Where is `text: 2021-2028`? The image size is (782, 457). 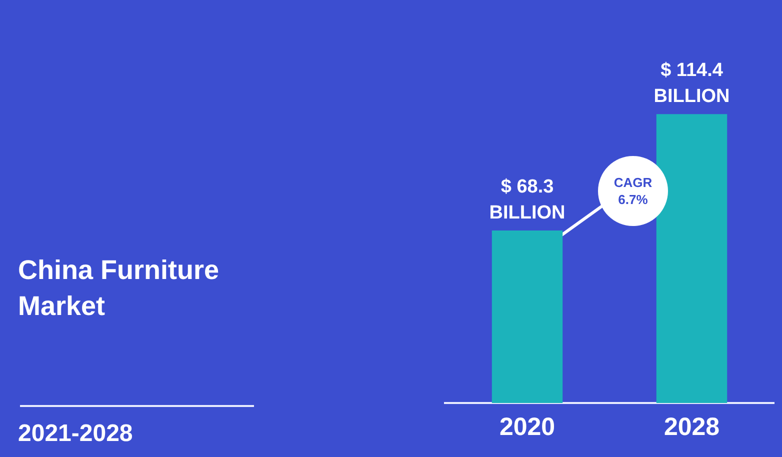
text: 2021-2028 is located at coordinates (75, 434).